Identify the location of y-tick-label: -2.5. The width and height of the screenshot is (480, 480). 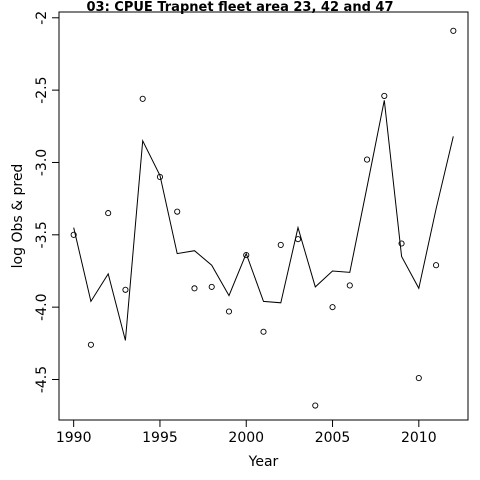
(42, 89).